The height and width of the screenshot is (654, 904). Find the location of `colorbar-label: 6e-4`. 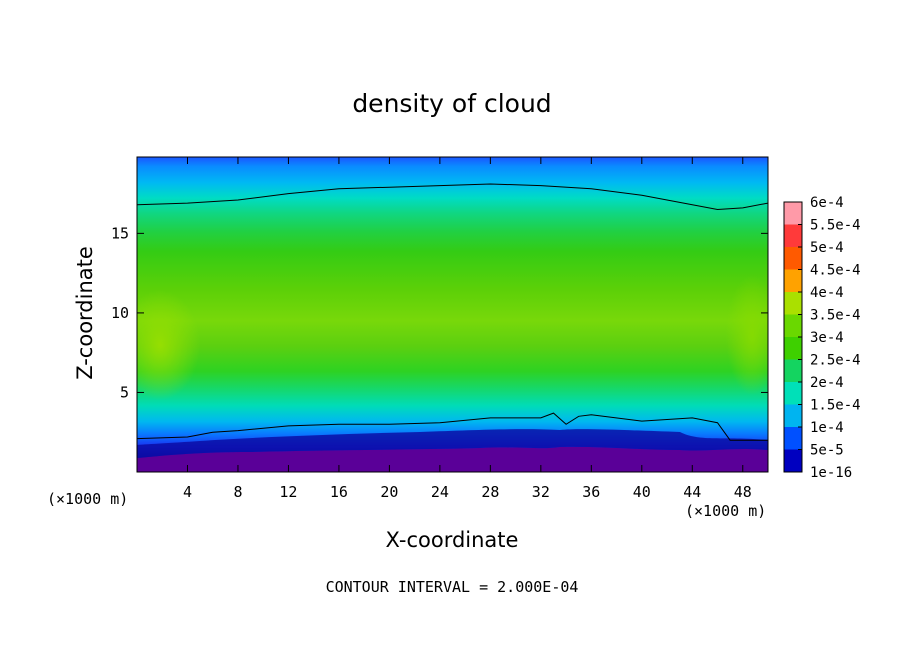

colorbar-label: 6e-4 is located at coordinates (827, 203).